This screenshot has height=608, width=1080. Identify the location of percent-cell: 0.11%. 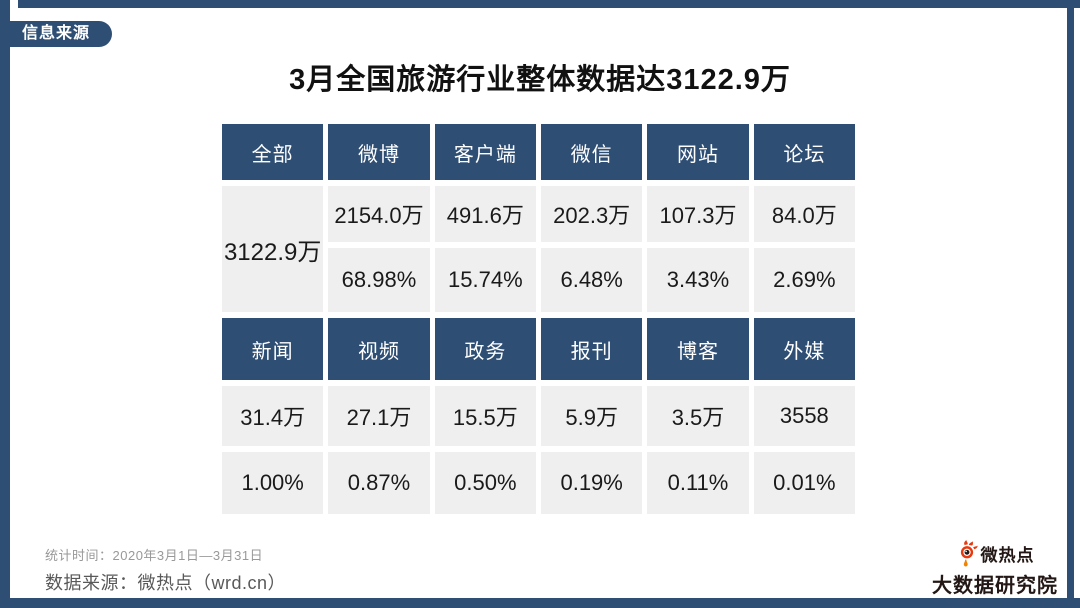
(698, 483).